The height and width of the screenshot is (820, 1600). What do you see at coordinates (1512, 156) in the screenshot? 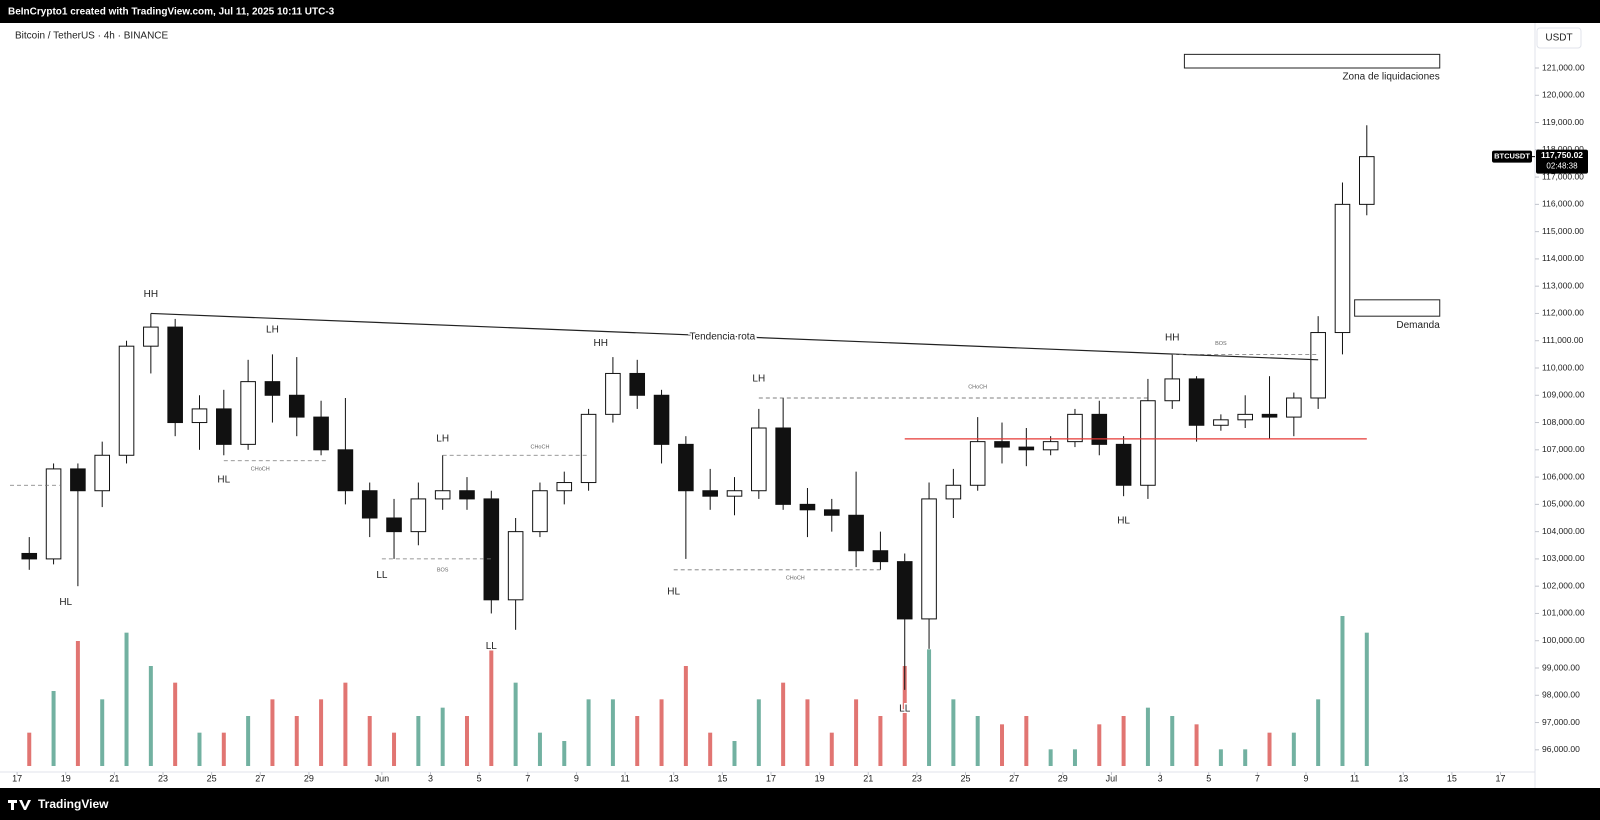
I see `symbol-tag` at bounding box center [1512, 156].